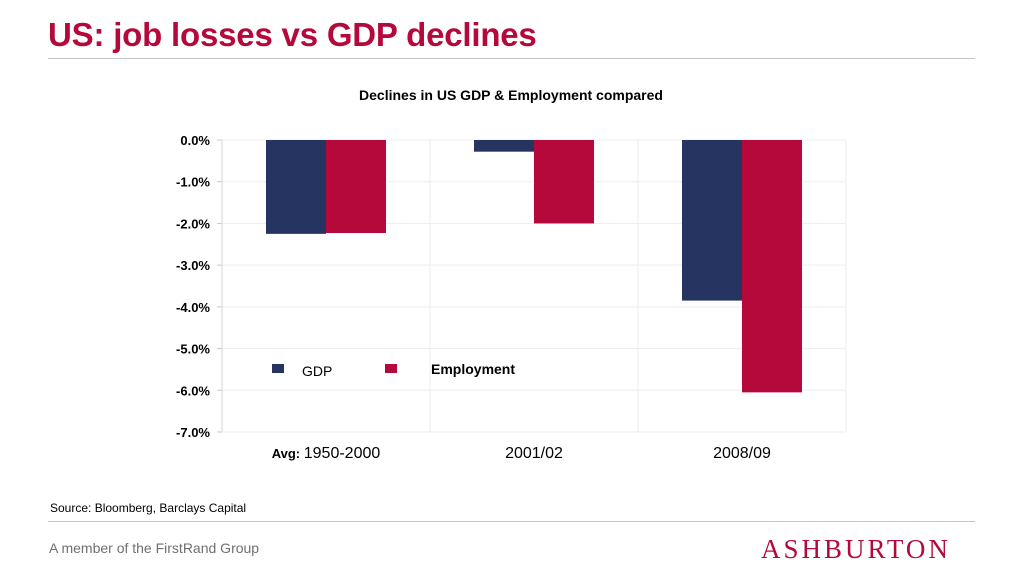  Describe the element at coordinates (856, 549) in the screenshot. I see `ashburton-logo: ASHBURTON` at that location.